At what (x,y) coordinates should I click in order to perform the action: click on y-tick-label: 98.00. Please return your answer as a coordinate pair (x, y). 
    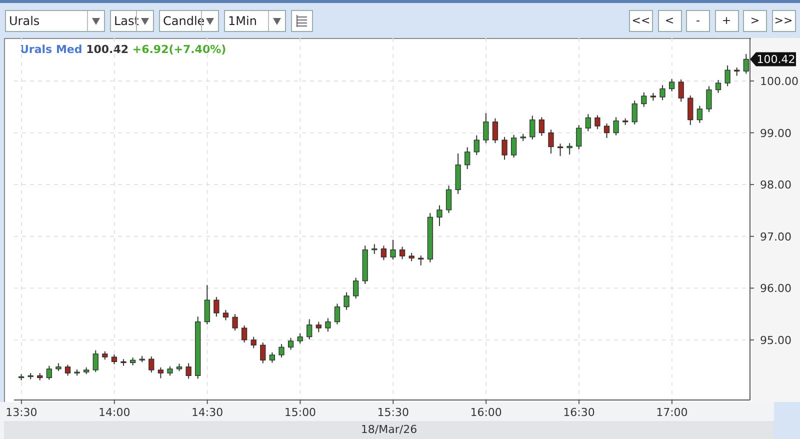
    Looking at the image, I should click on (776, 185).